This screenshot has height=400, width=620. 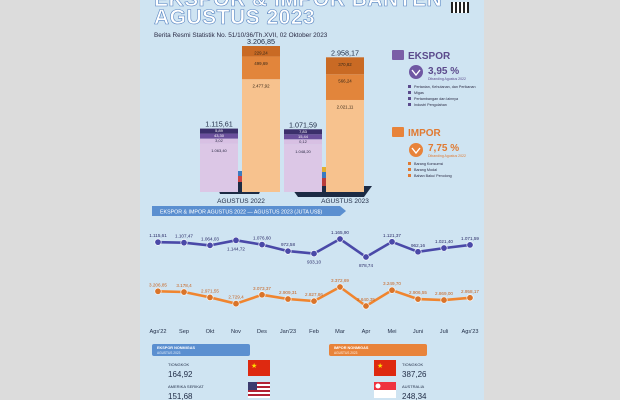 What do you see at coordinates (345, 201) in the screenshot?
I see `bar-category-label: AGUSTUS 2023` at bounding box center [345, 201].